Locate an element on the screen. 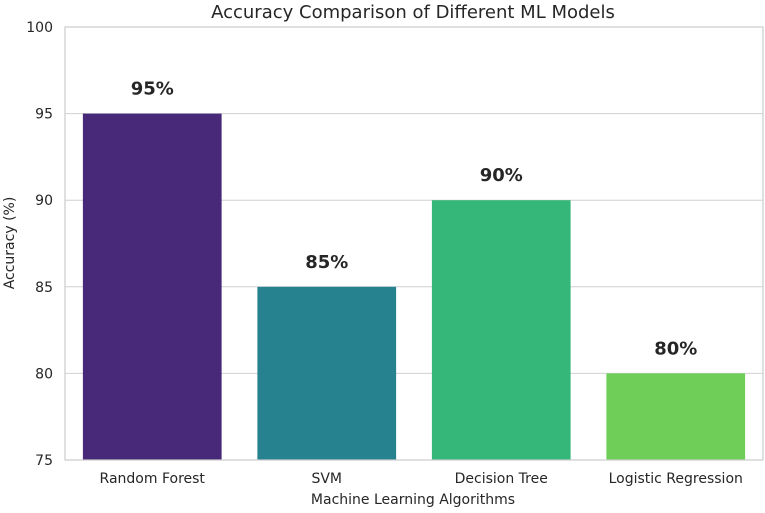  bar-value-label: 90% is located at coordinates (501, 175).